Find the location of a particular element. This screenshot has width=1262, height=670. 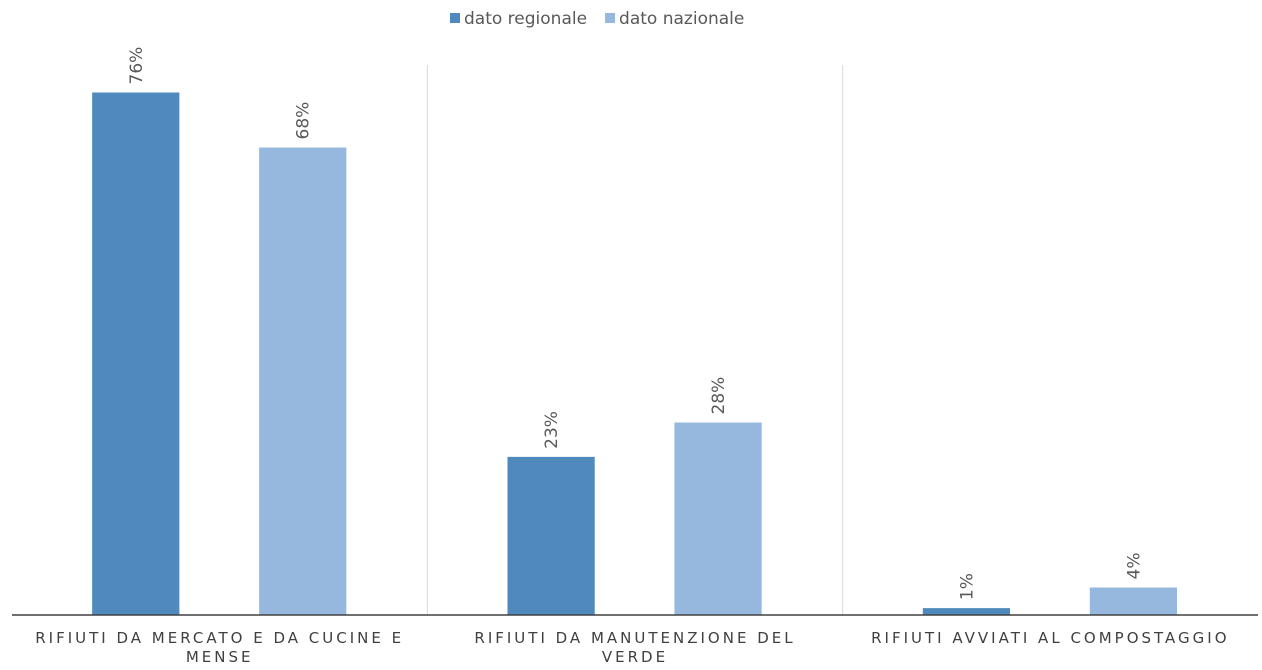

x-tick-label: RIFIUTI DA MANUTENZIONE DEL VERDE is located at coordinates (635, 647).